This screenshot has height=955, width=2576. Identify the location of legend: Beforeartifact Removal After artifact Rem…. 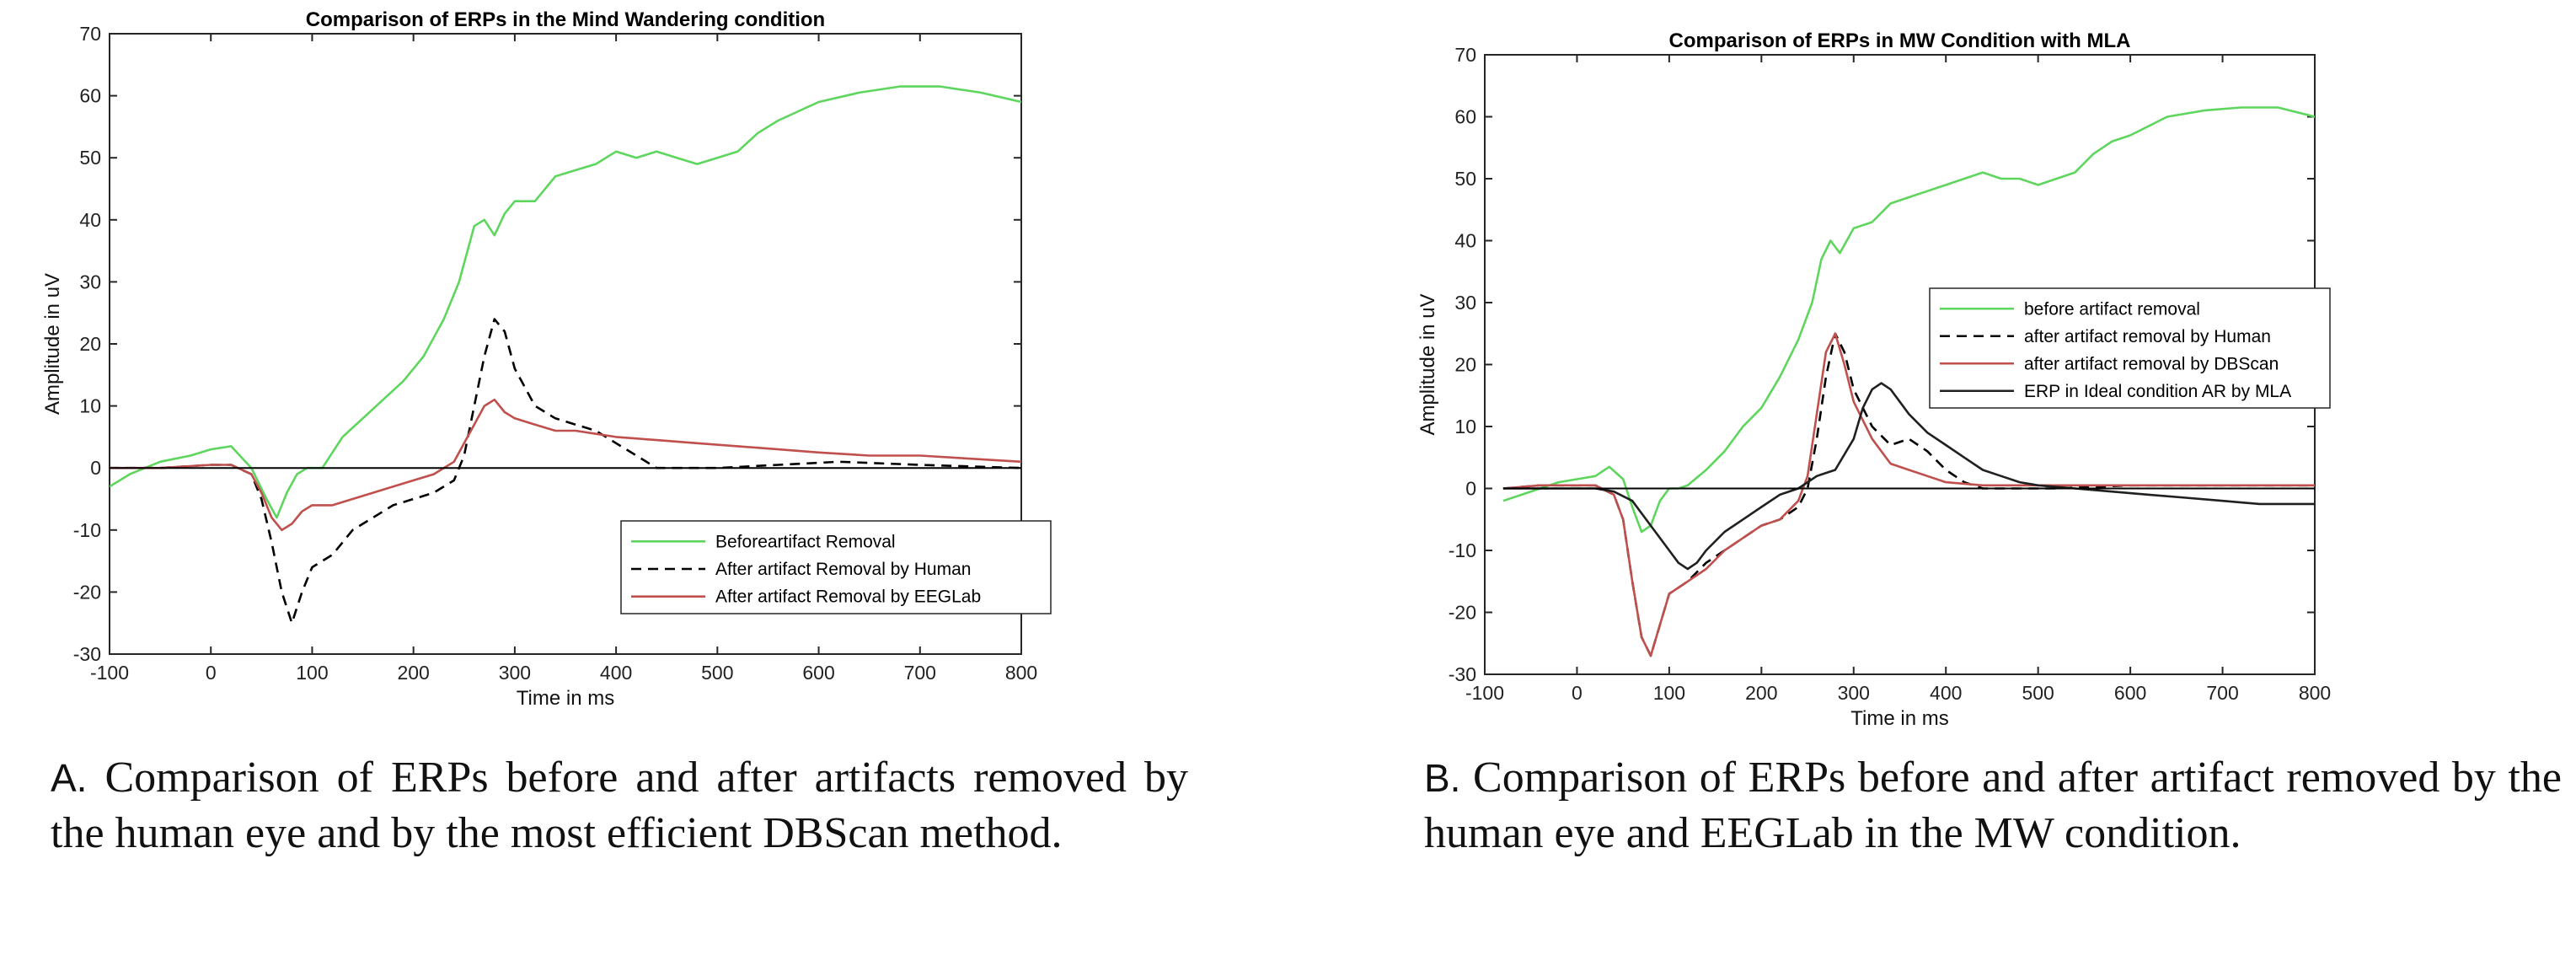
(836, 567).